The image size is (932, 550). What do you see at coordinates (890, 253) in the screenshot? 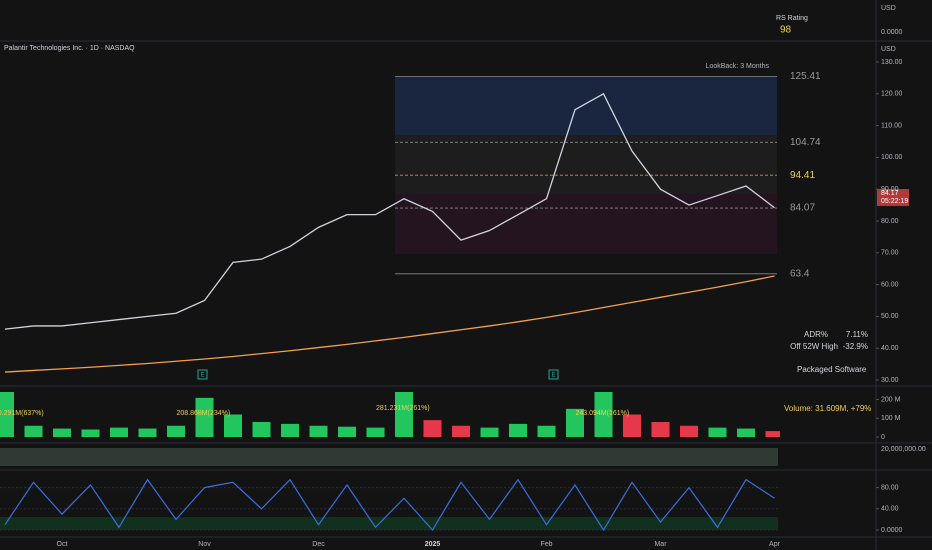
I see `y-tick-label: 70.00` at bounding box center [890, 253].